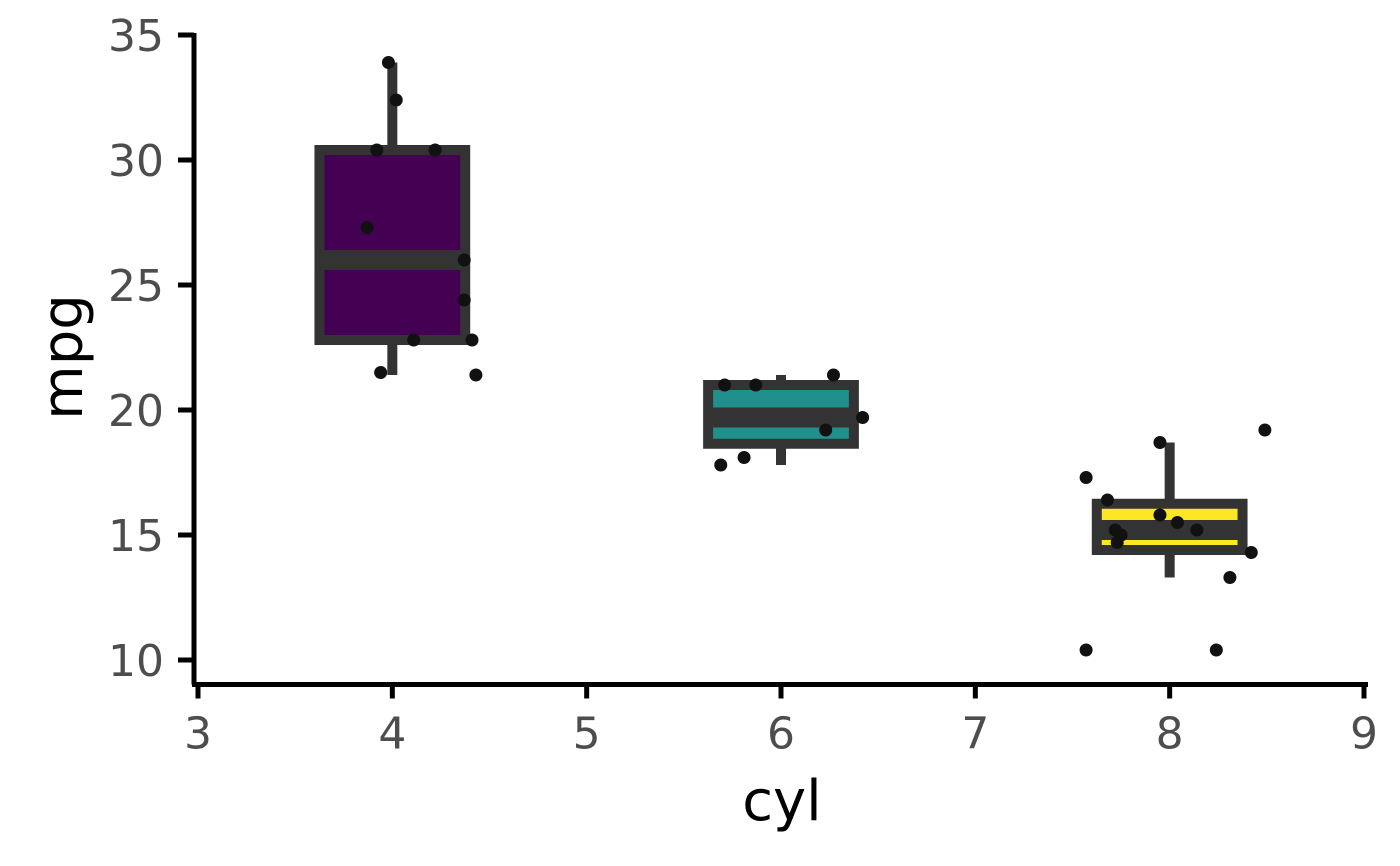 This screenshot has height=866, width=1400. I want to click on x-tick-label-4: 4, so click(392, 734).